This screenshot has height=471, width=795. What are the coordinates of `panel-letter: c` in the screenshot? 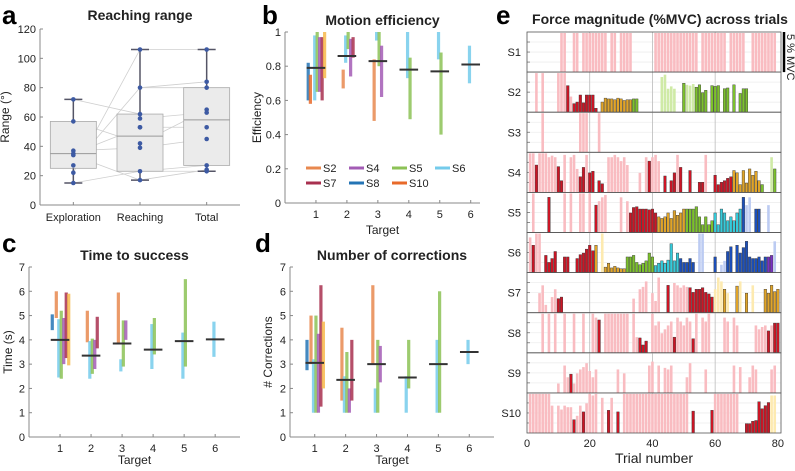 It's located at (9, 243).